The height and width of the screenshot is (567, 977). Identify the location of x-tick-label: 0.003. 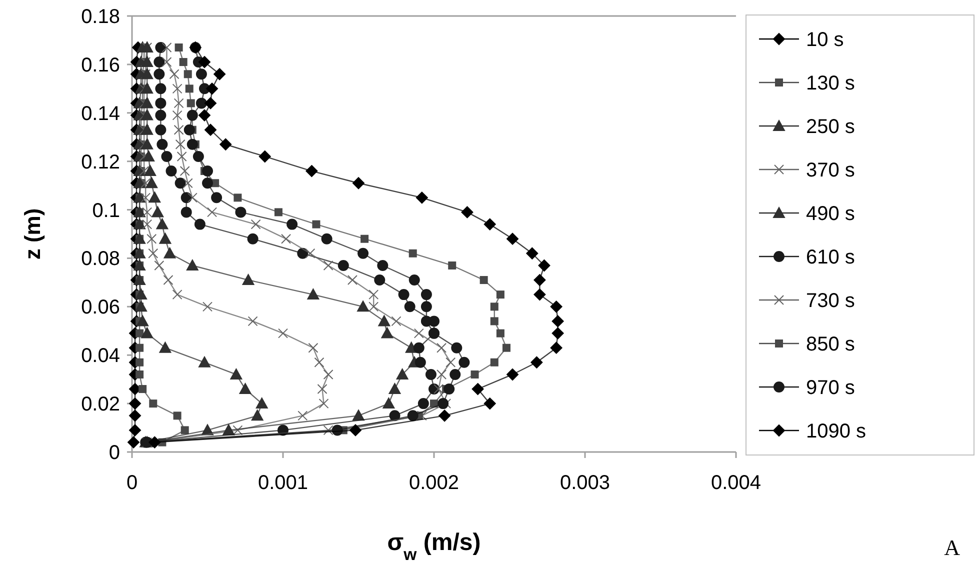
(585, 483).